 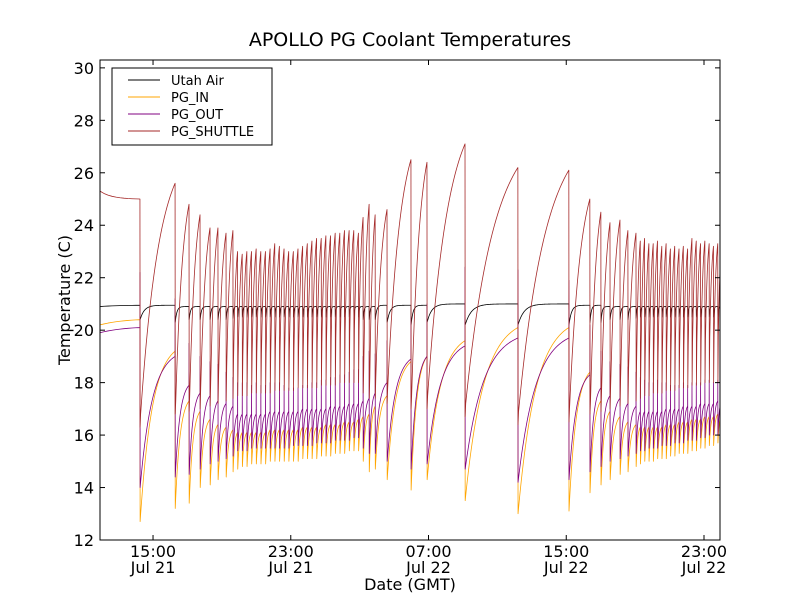 What do you see at coordinates (84, 225) in the screenshot?
I see `y-tick-label: 24` at bounding box center [84, 225].